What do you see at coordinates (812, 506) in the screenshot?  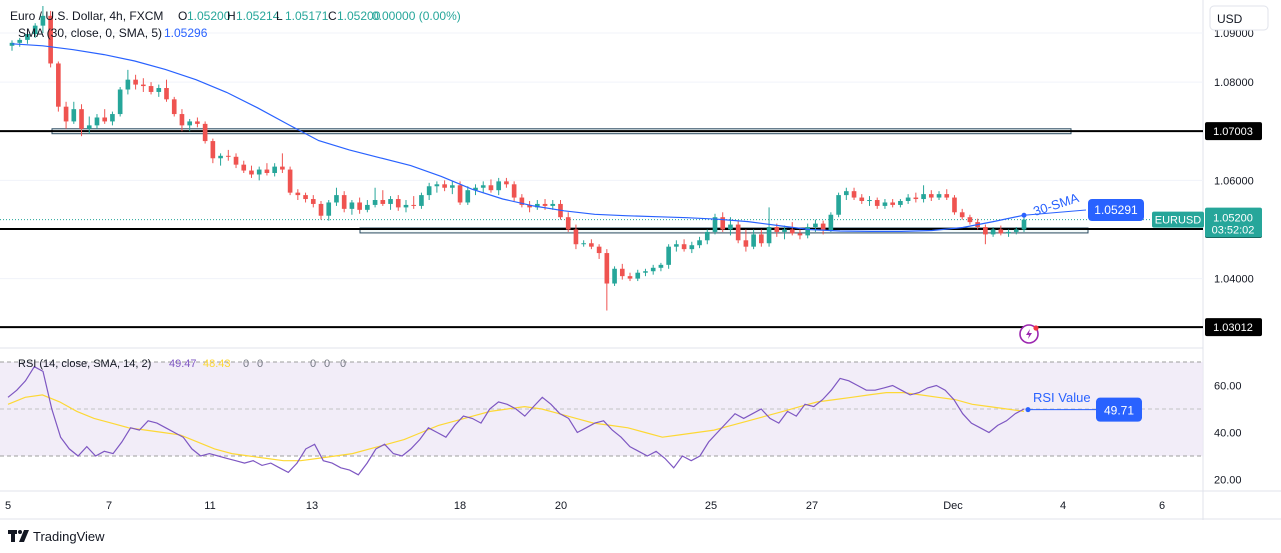 I see `time-tick-label: 27` at bounding box center [812, 506].